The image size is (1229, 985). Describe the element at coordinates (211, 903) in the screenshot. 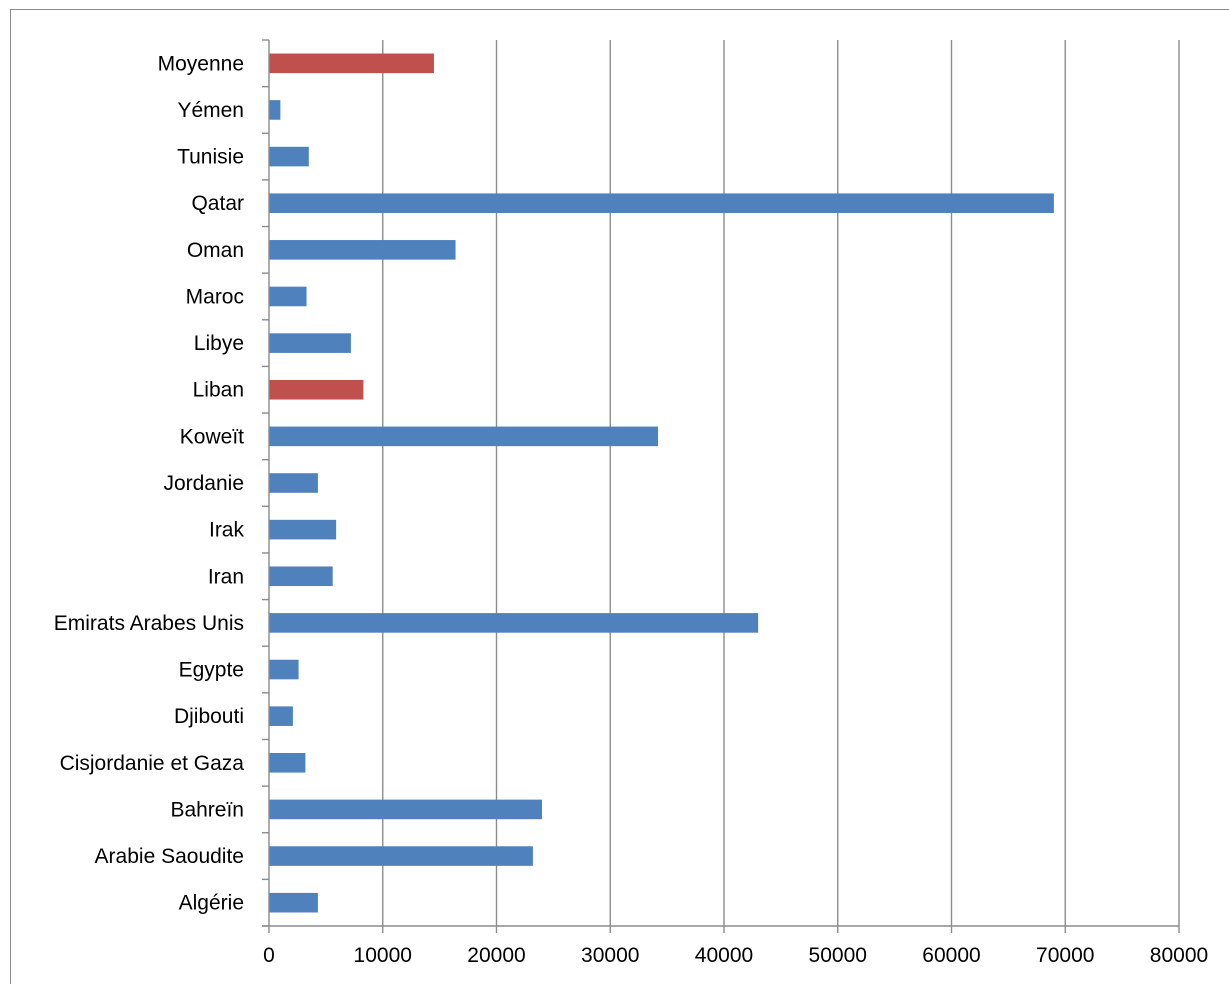

I see `category-label: Algérie` at that location.